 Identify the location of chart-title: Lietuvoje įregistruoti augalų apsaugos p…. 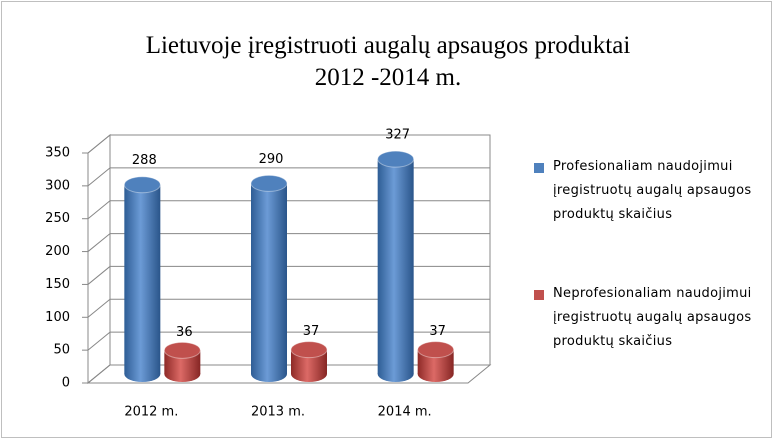
(388, 45).